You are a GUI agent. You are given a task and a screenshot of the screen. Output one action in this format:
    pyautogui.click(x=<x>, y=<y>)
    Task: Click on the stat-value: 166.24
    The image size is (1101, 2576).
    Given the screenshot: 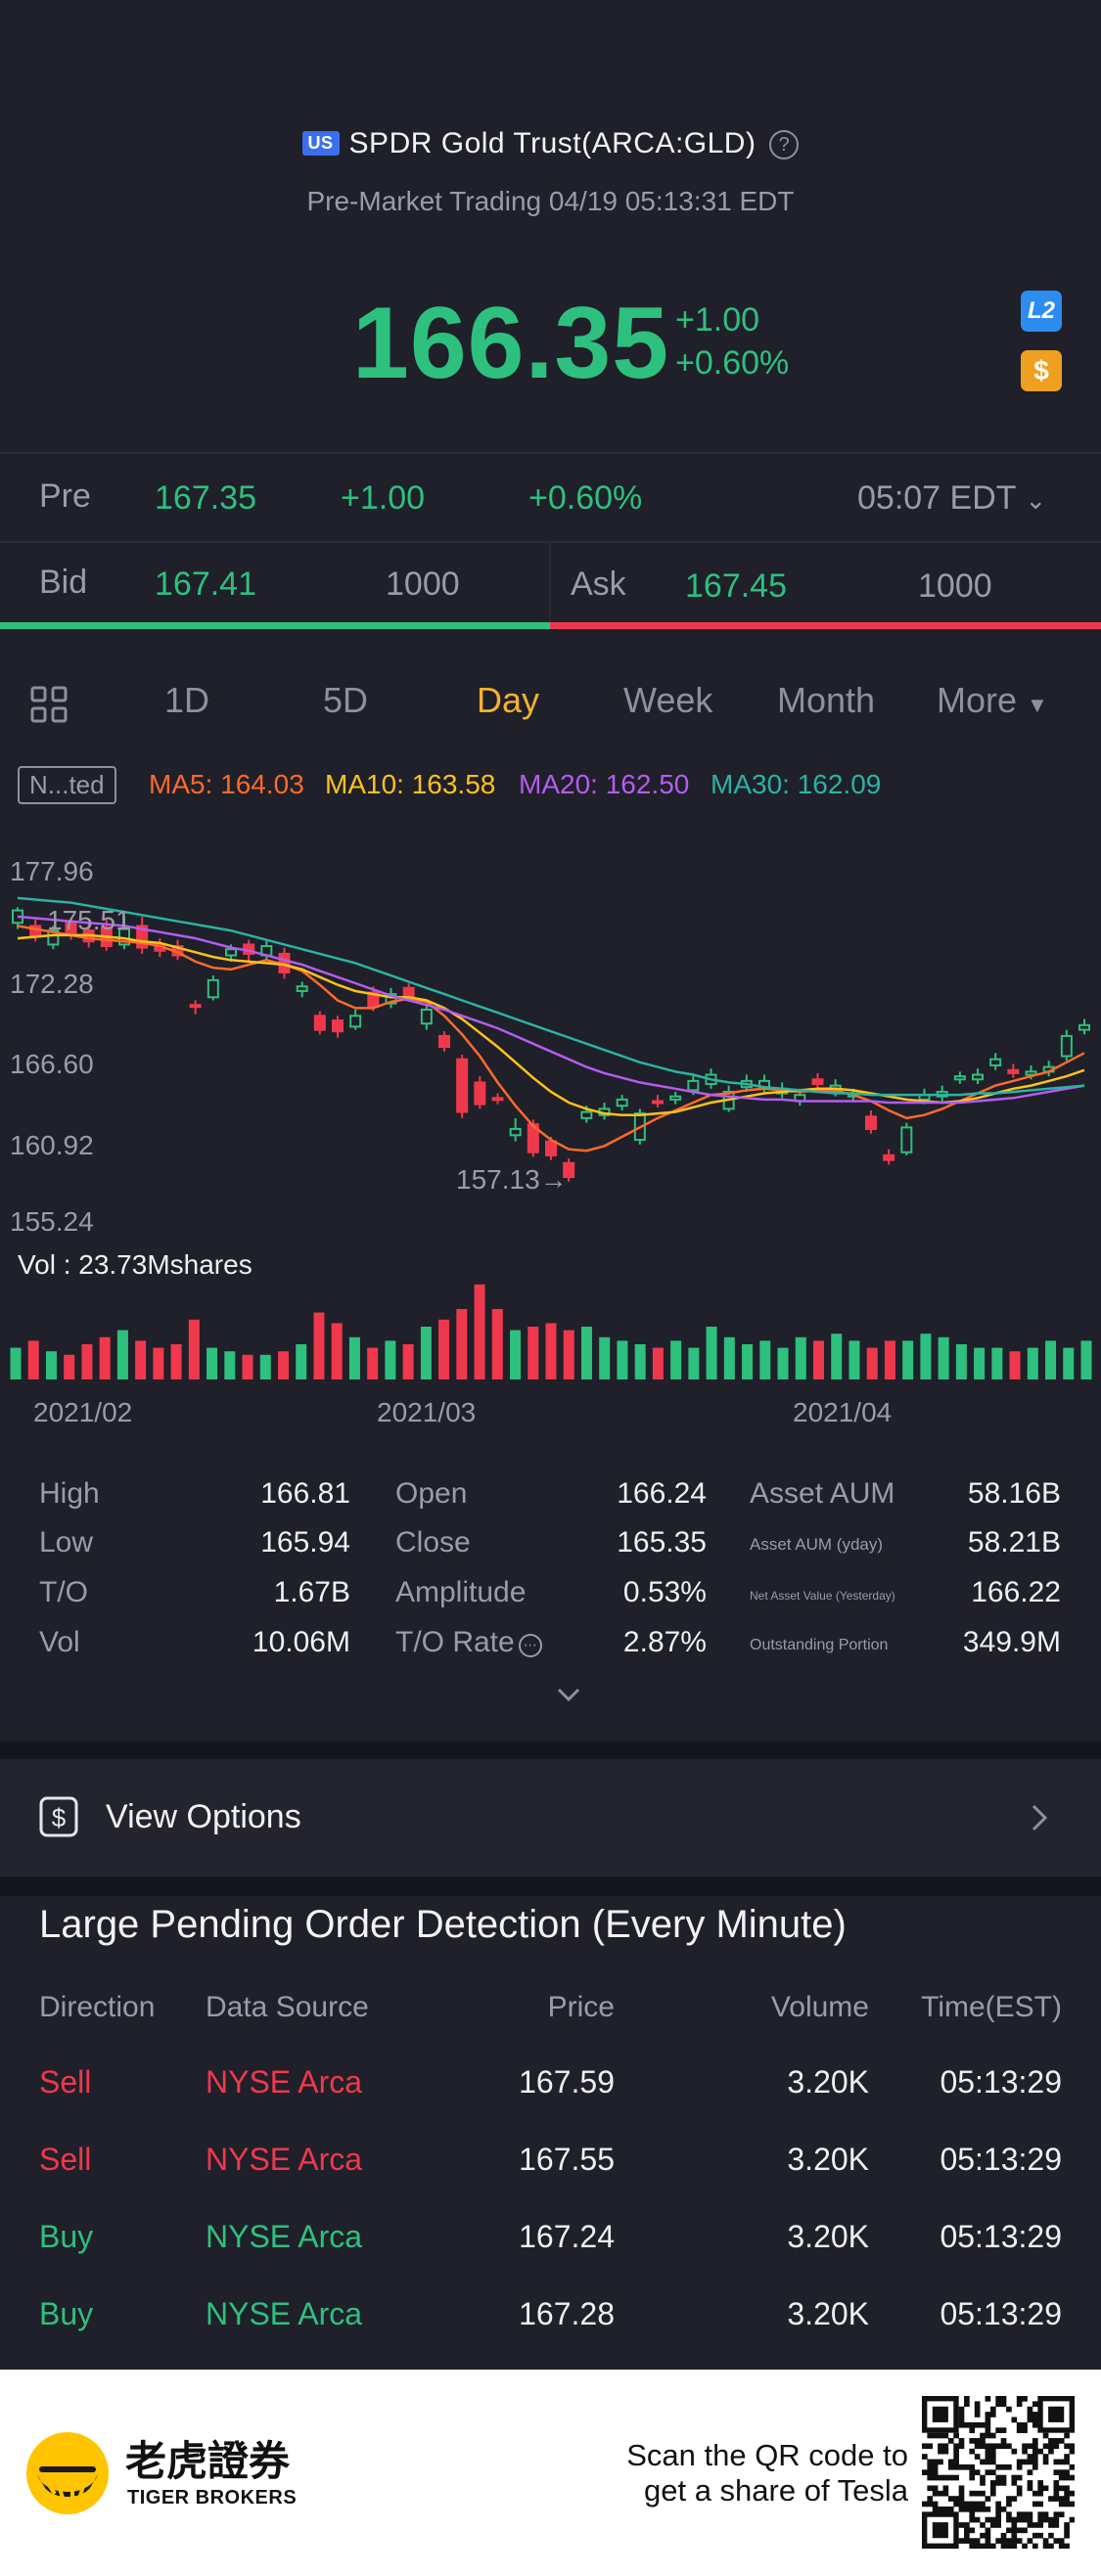 What is the action you would take?
    pyautogui.click(x=662, y=1493)
    